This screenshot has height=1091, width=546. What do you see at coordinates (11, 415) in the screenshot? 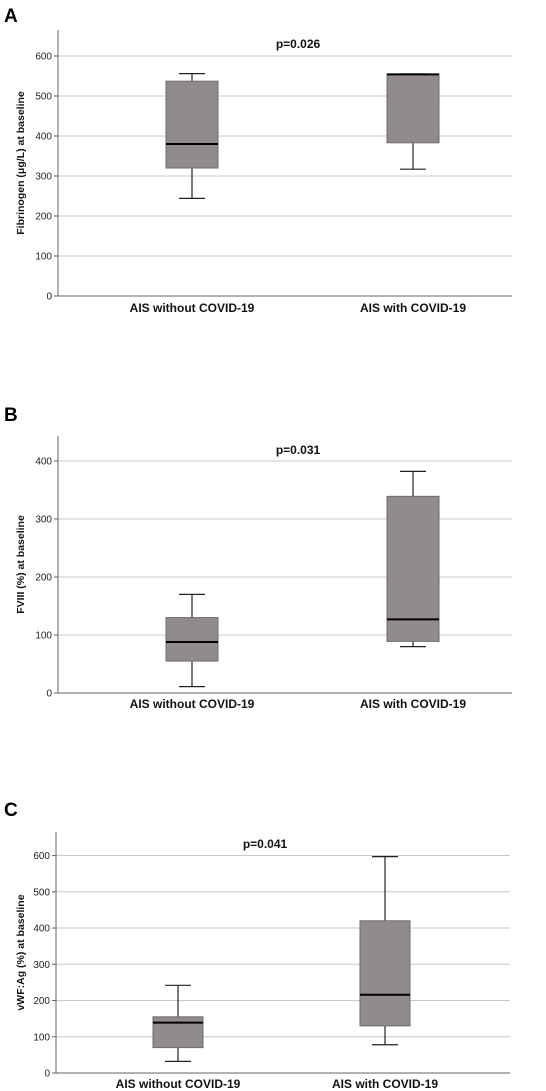
I see `panel-letter: B` at bounding box center [11, 415].